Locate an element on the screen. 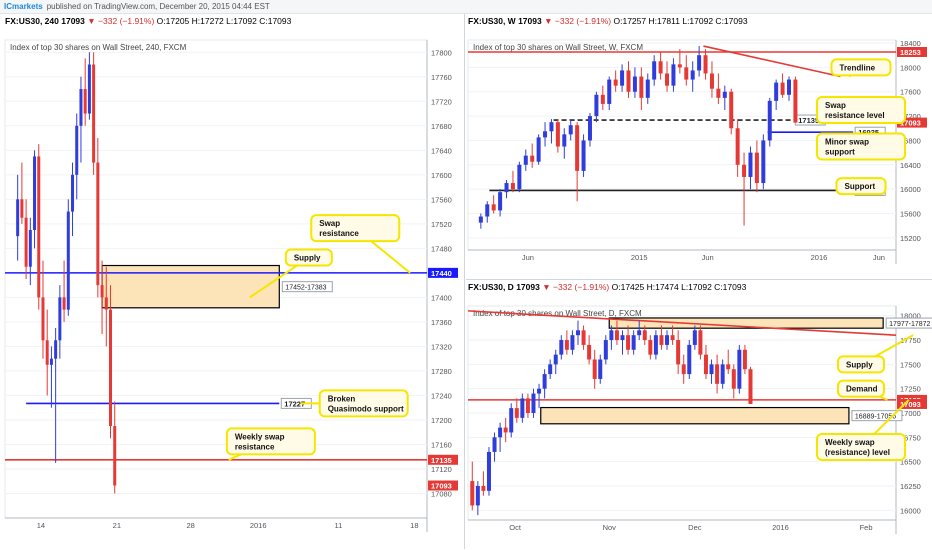 The width and height of the screenshot is (932, 550). x-tick-label: 21 is located at coordinates (117, 525).